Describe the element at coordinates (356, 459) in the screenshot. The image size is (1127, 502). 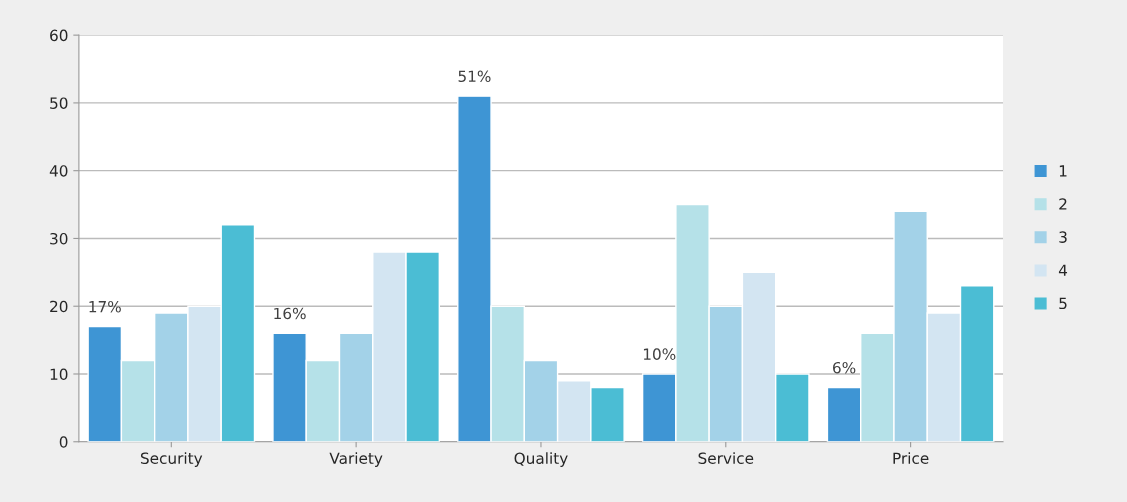
I see `x-tick-label: Variety` at that location.